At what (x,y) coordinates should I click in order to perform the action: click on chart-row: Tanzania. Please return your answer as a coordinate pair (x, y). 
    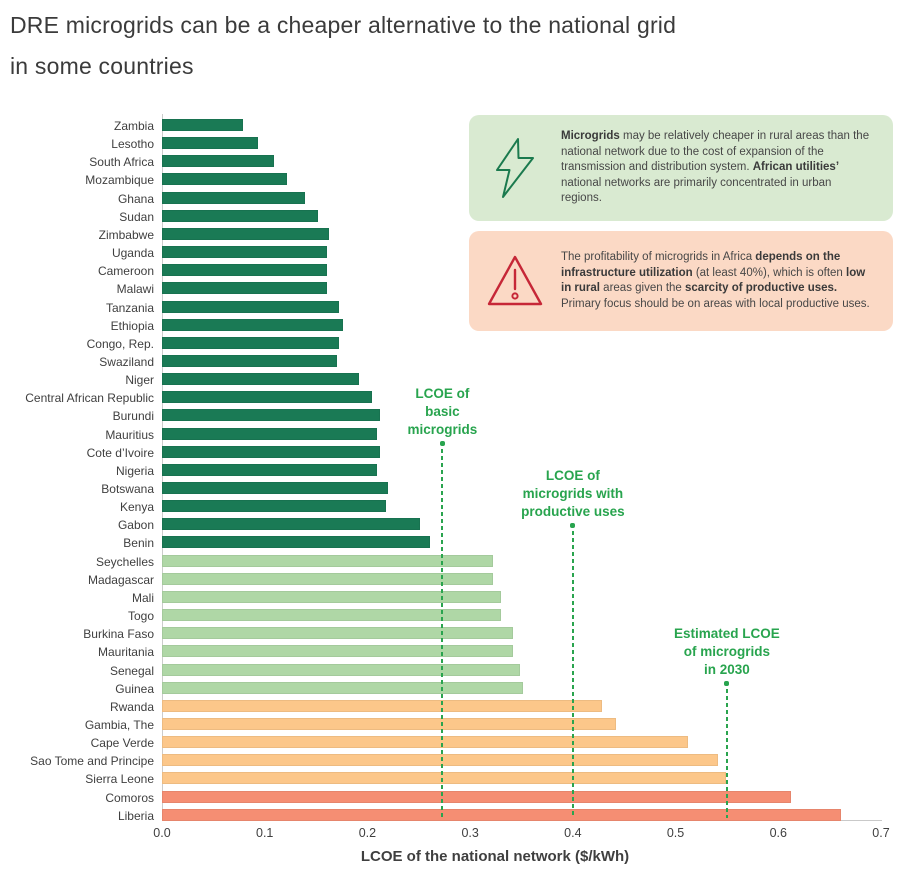
    Looking at the image, I should click on (450, 308).